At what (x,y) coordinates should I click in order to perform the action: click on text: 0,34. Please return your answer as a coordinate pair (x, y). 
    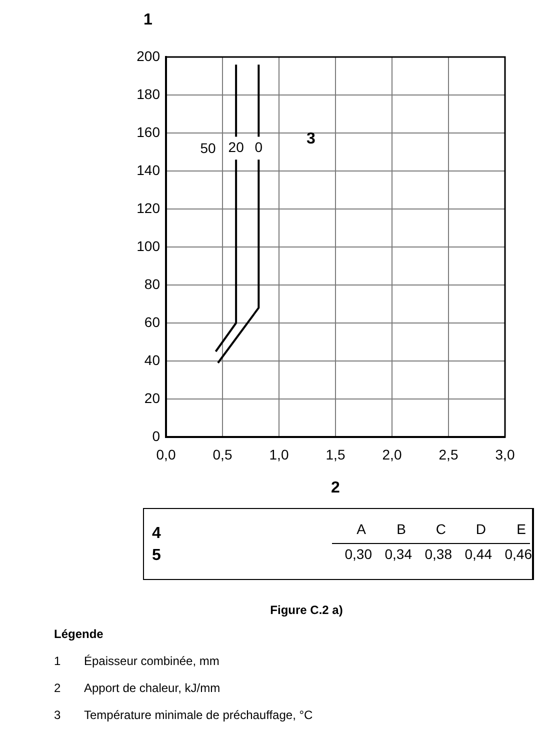
    Looking at the image, I should click on (398, 554).